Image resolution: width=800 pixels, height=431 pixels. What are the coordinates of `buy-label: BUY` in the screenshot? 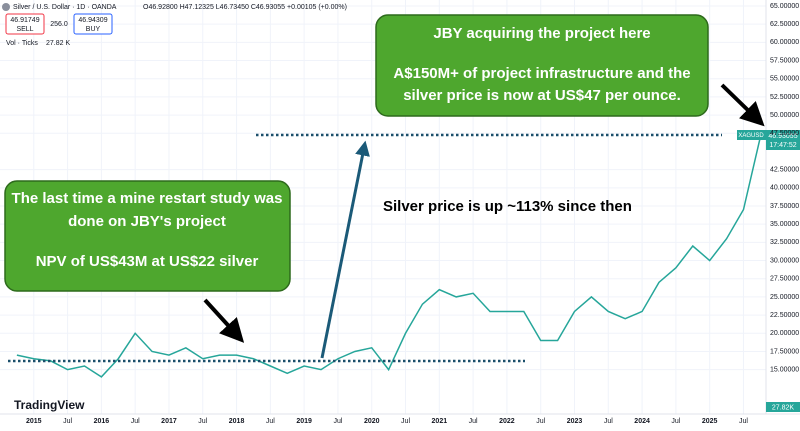 It's located at (93, 29).